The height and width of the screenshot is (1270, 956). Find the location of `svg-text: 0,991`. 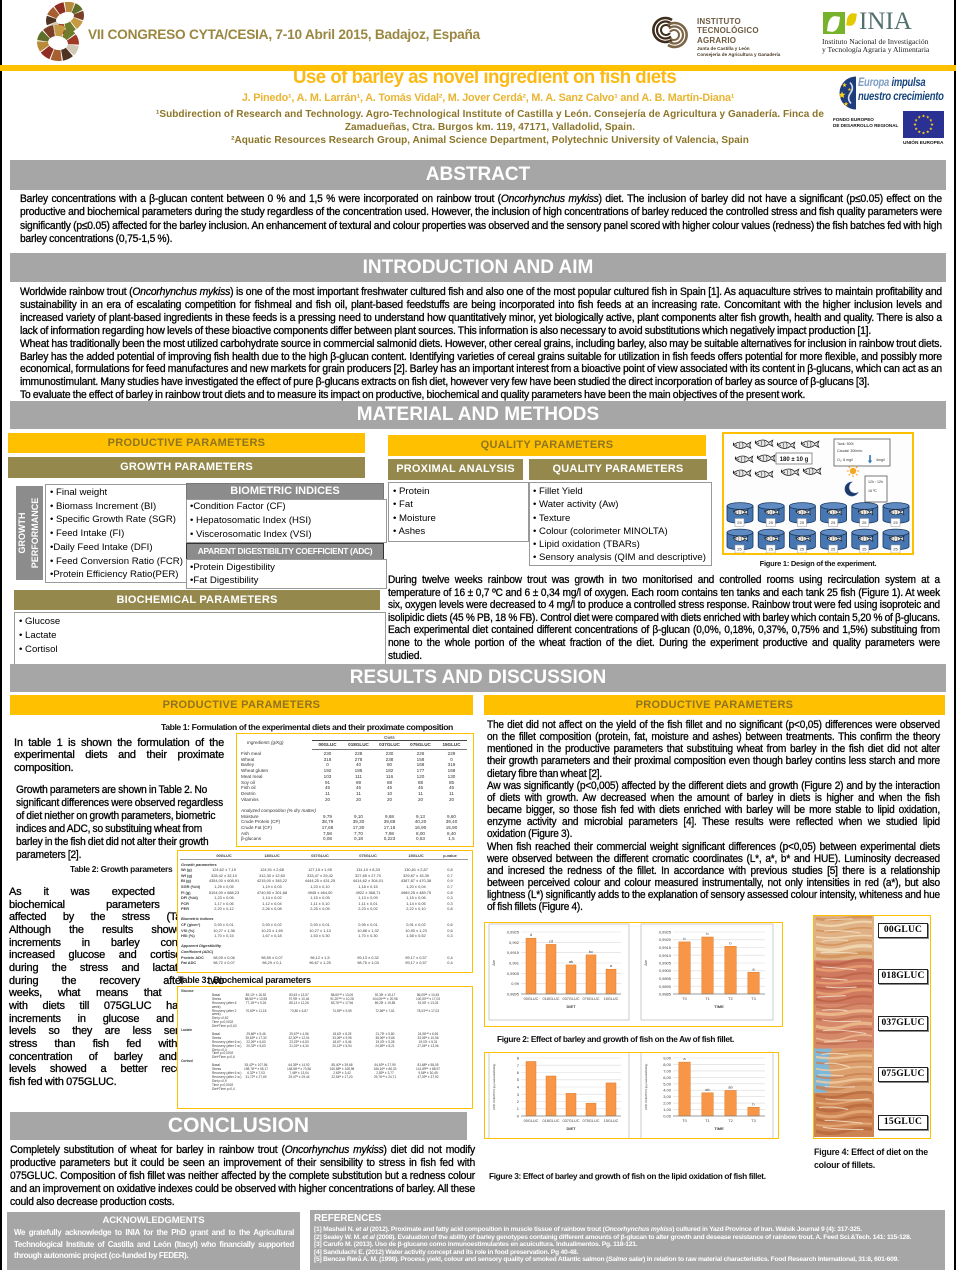

svg-text: 0,991 is located at coordinates (514, 963).